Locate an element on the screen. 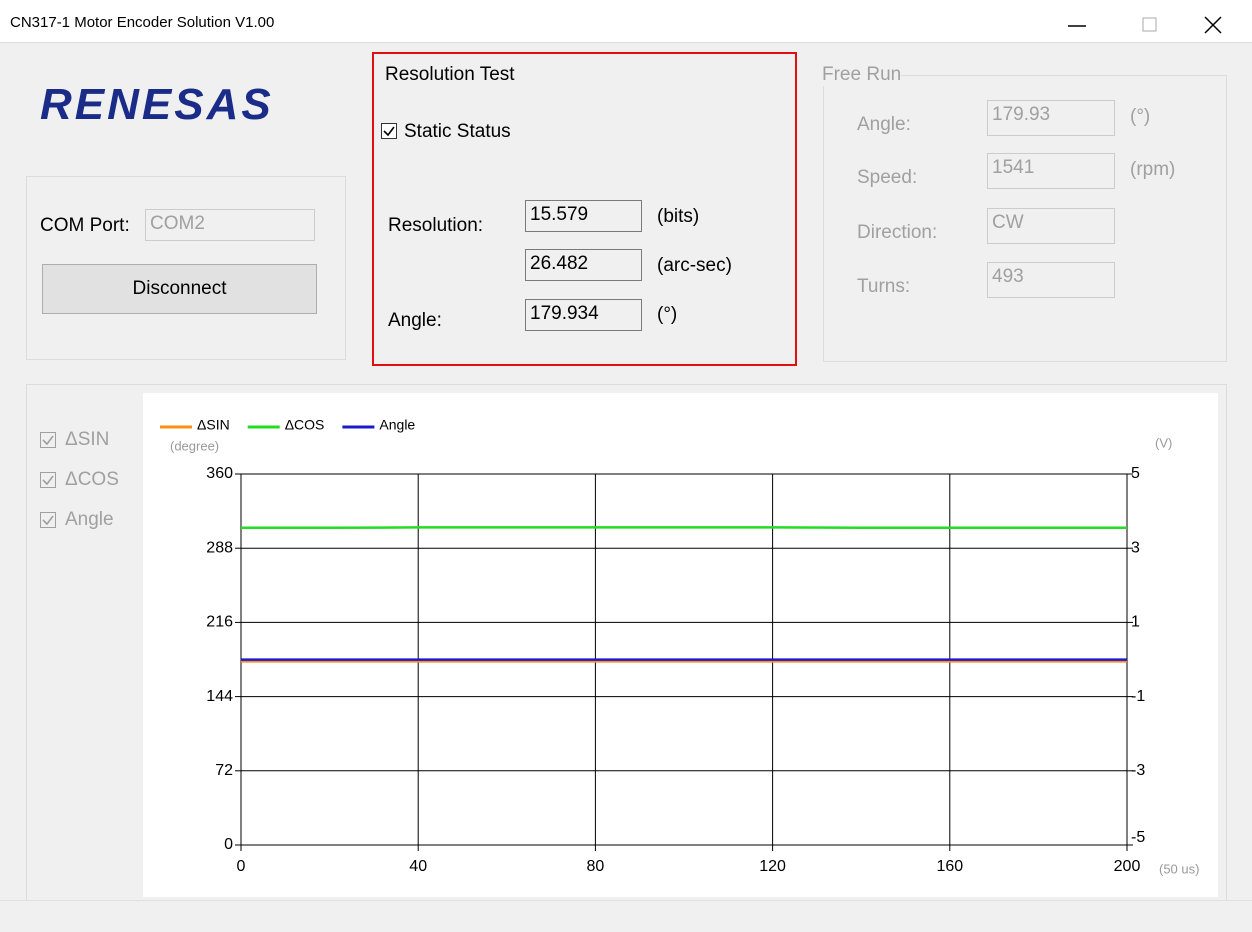 The height and width of the screenshot is (932, 1252). window-controls is located at coordinates (1145, 25).